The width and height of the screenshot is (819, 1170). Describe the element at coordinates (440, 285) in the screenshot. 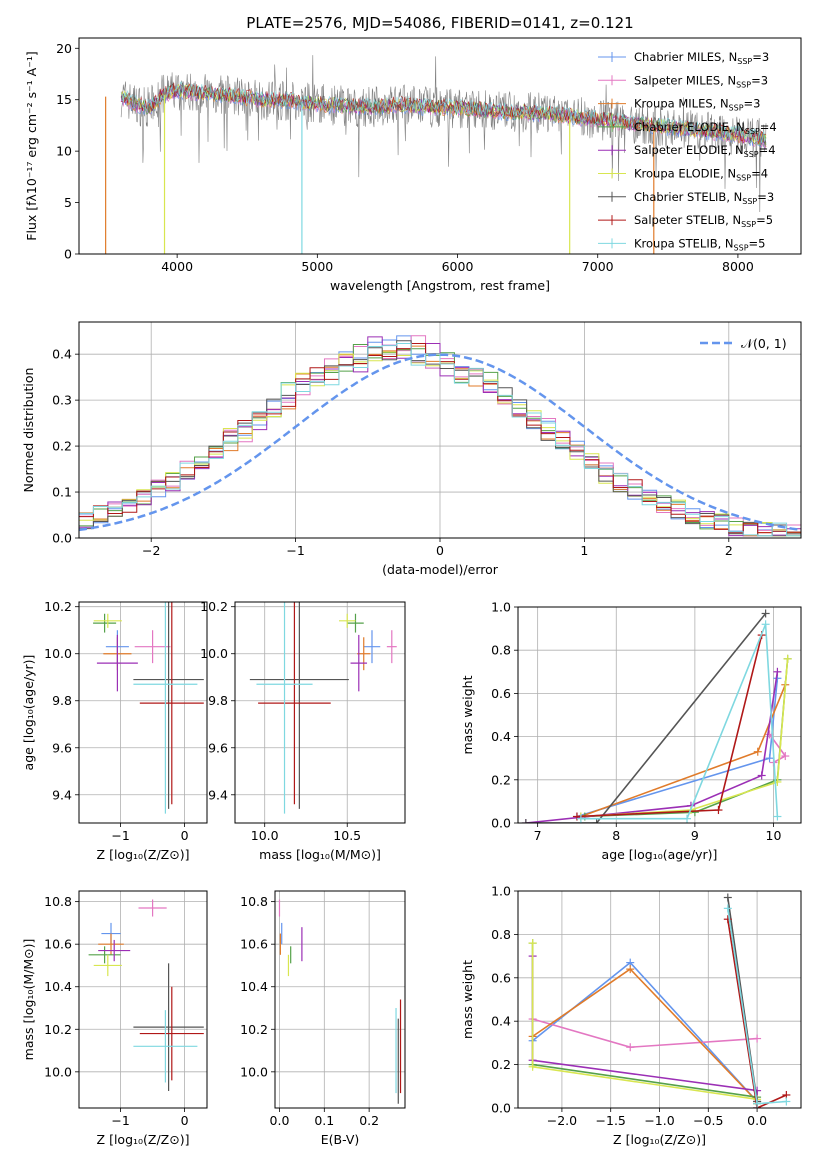

I see `x-axis-label: wavelength [Angstrom, rest frame]` at that location.